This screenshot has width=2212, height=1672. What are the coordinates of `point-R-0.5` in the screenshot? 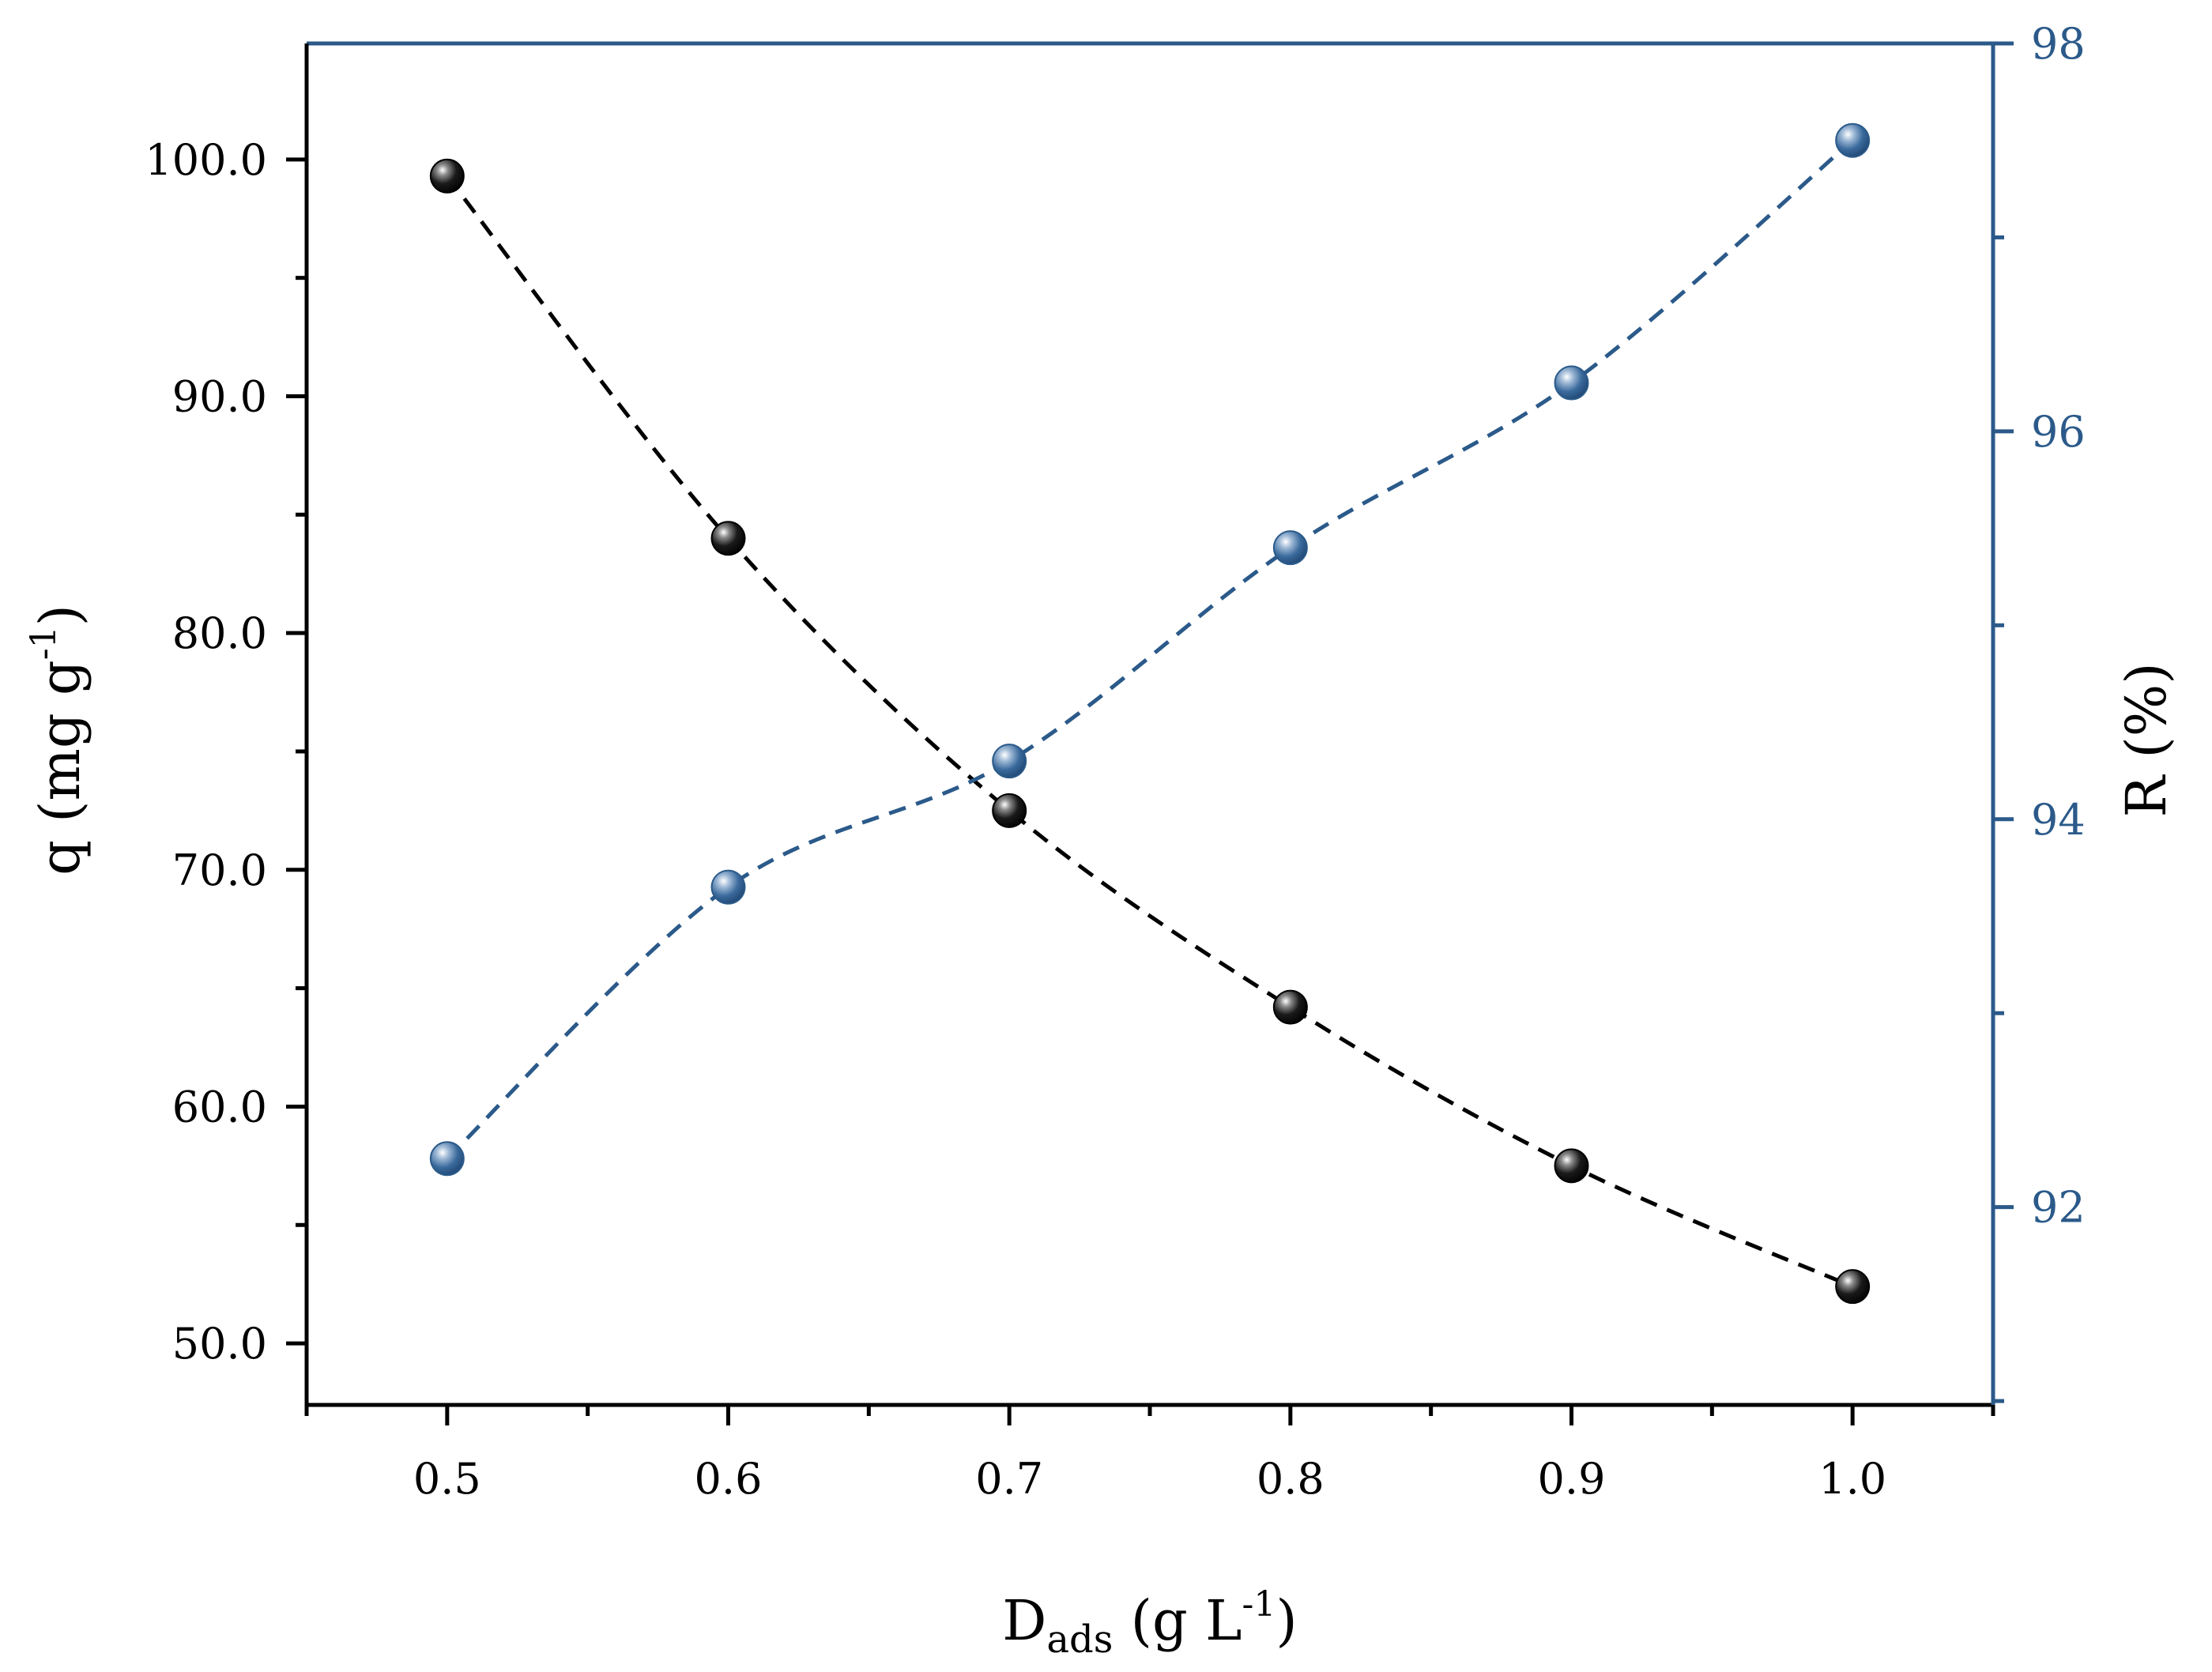 It's located at (447, 1159).